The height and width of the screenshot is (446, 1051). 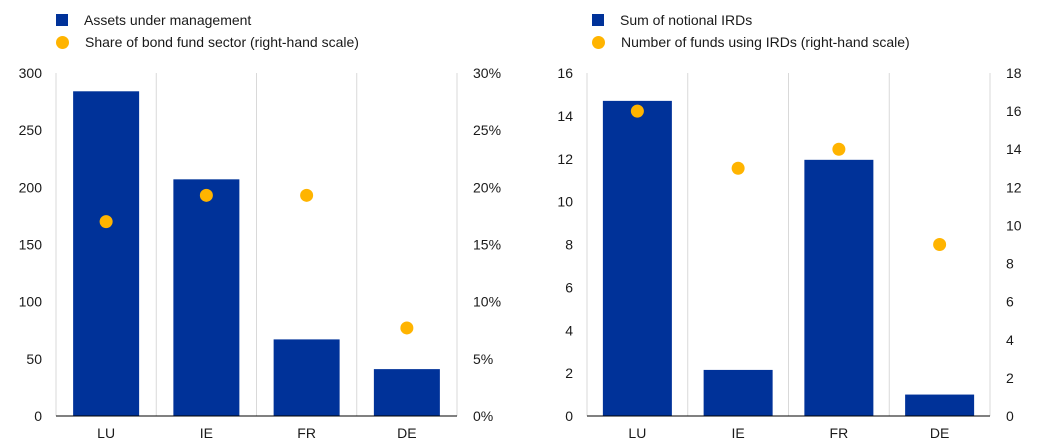 I want to click on y-right-tick-label: 0%, so click(x=483, y=416).